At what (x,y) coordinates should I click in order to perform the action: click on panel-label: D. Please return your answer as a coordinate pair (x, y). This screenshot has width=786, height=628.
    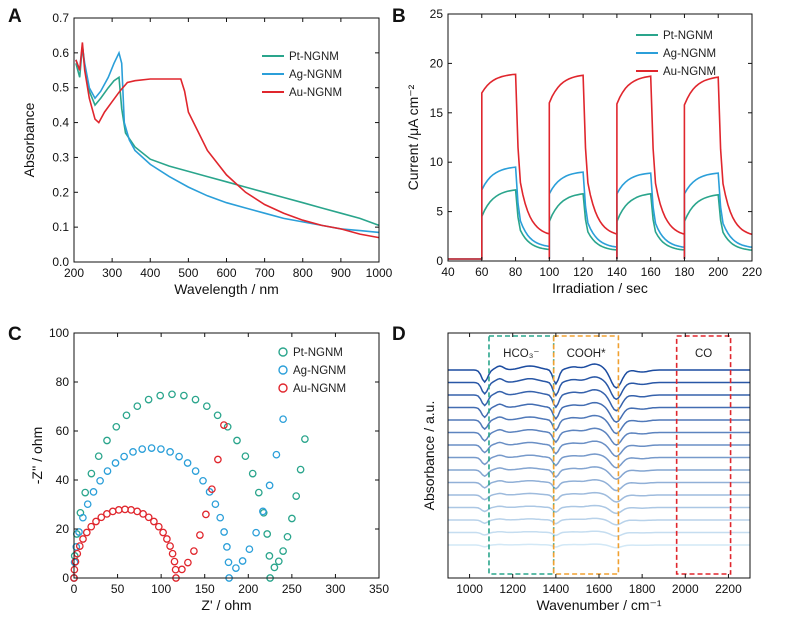
    Looking at the image, I should click on (399, 334).